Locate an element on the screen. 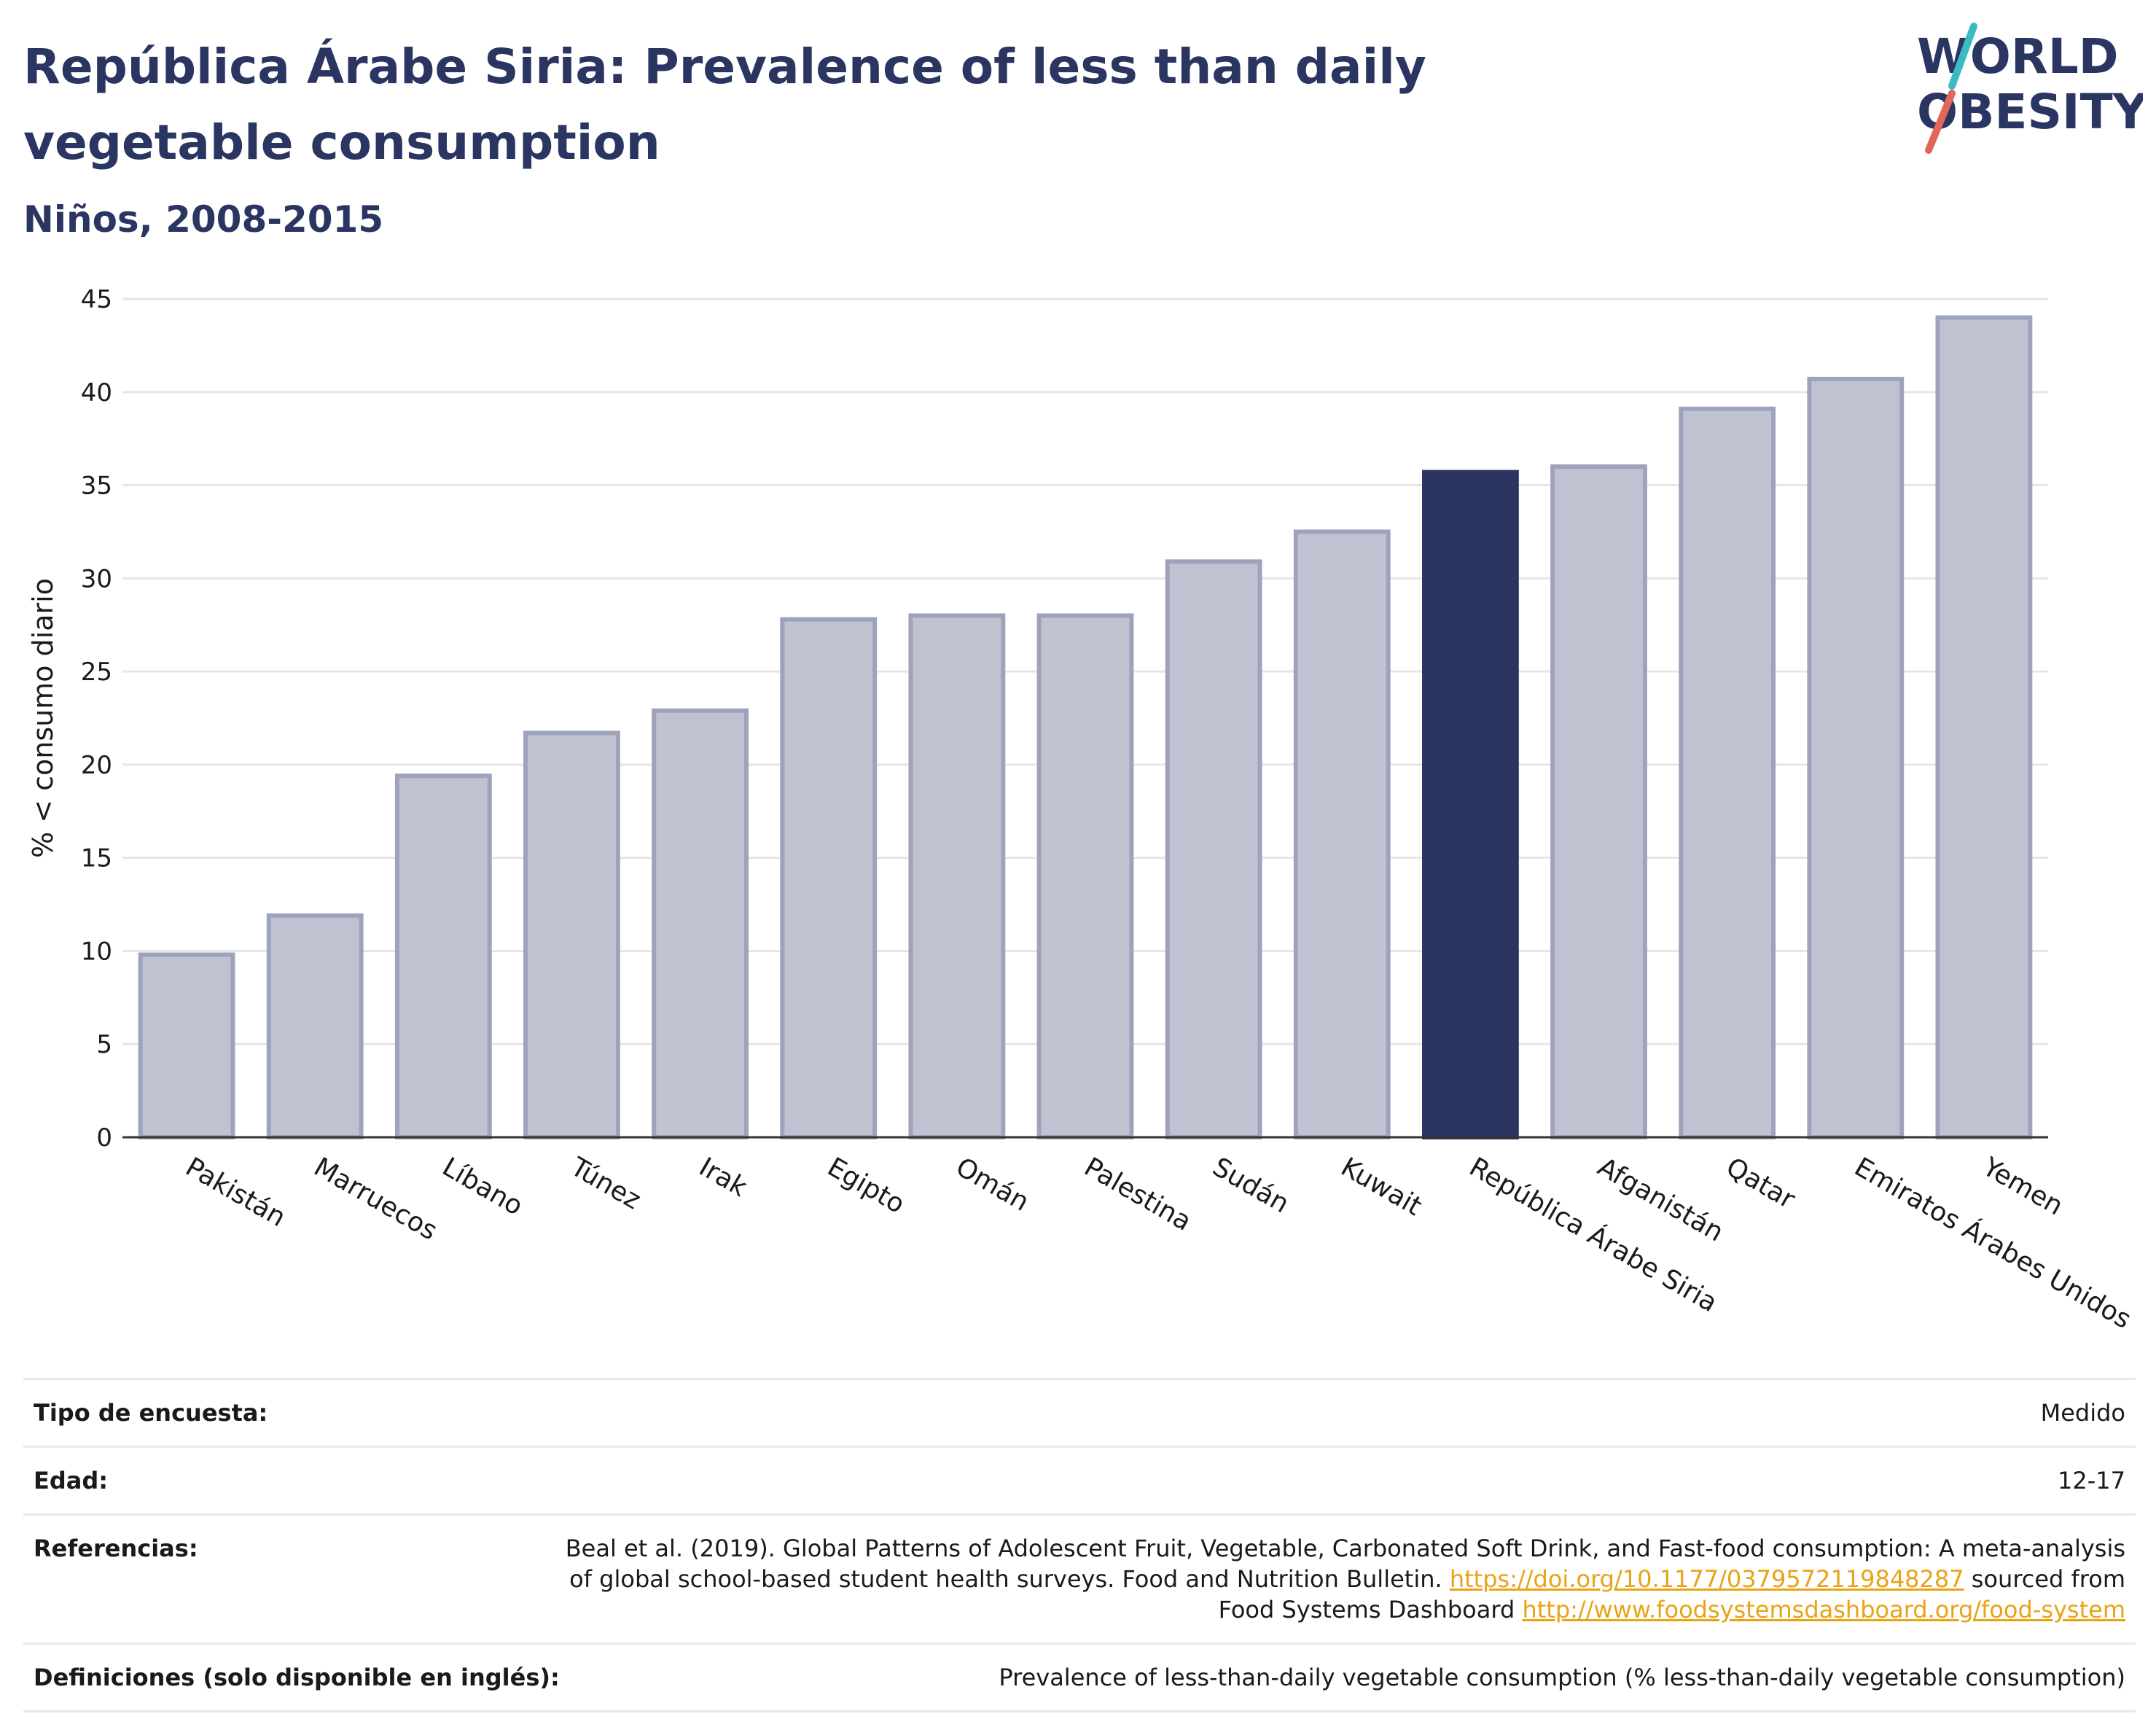  y-tick-label: 25 is located at coordinates (97, 672).